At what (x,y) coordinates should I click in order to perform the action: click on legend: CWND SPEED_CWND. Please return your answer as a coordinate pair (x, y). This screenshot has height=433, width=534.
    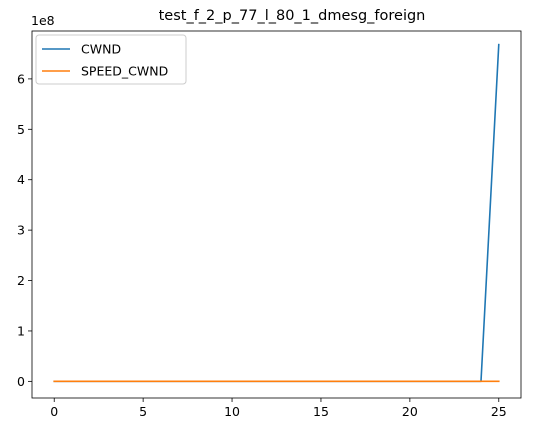
    Looking at the image, I should click on (111, 59).